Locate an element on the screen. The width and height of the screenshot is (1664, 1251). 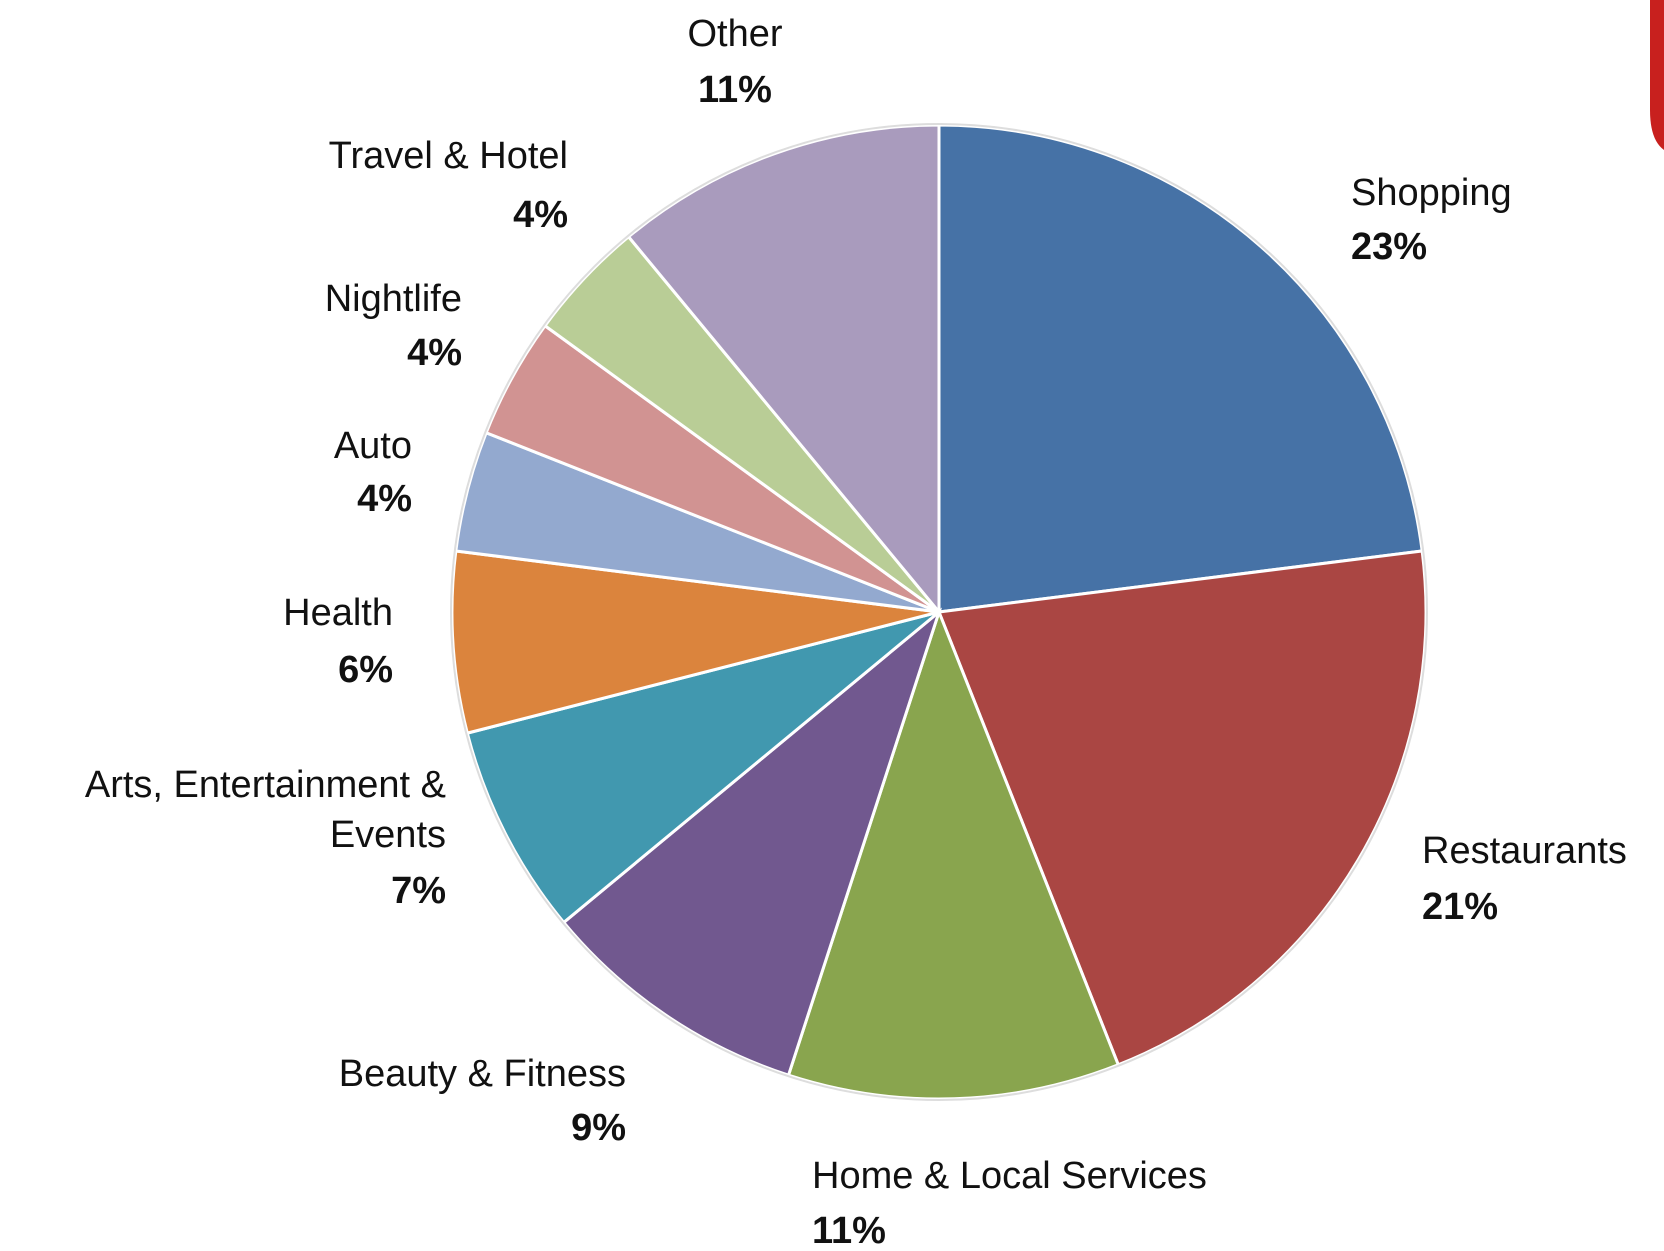
slice-value-label: 9% is located at coordinates (598, 1128).